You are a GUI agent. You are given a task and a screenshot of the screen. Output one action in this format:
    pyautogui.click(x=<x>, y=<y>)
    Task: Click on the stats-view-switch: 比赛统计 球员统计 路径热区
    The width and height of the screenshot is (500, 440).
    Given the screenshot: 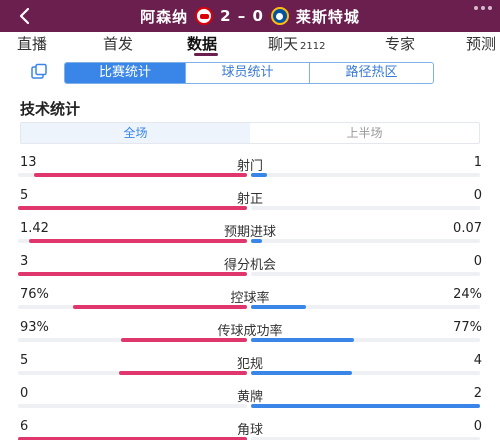 What is the action you would take?
    pyautogui.click(x=249, y=73)
    